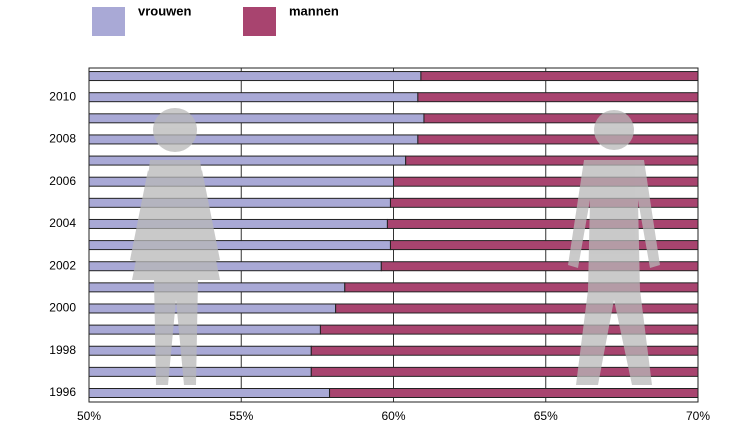  What do you see at coordinates (393, 415) in the screenshot?
I see `x-tick-label: 60%` at bounding box center [393, 415].